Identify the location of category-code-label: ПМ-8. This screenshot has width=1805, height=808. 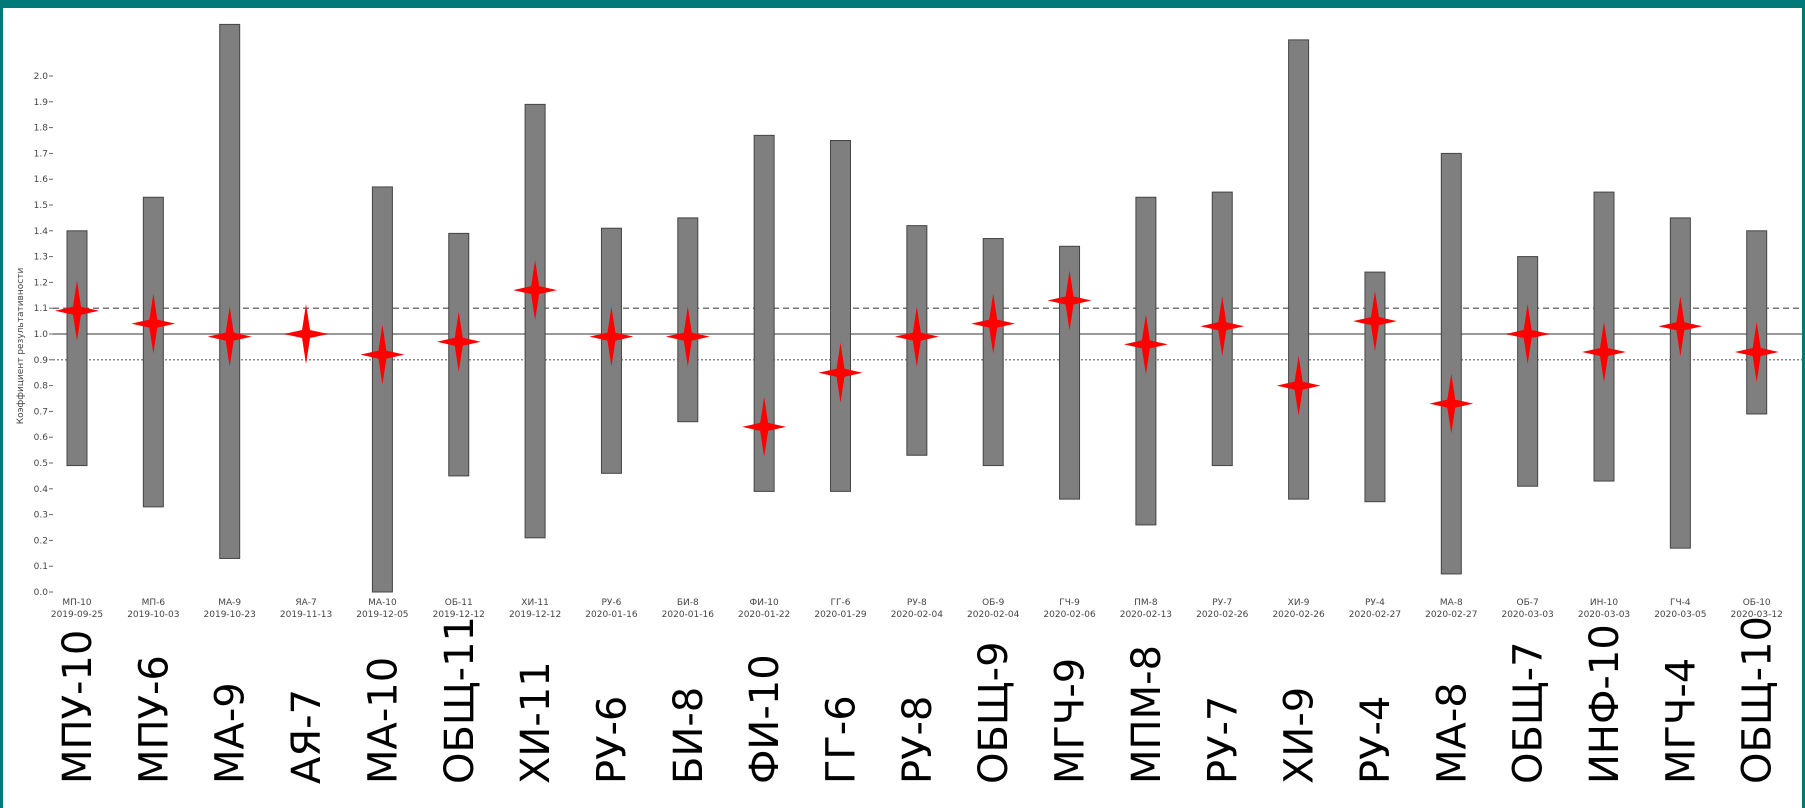
(1146, 603).